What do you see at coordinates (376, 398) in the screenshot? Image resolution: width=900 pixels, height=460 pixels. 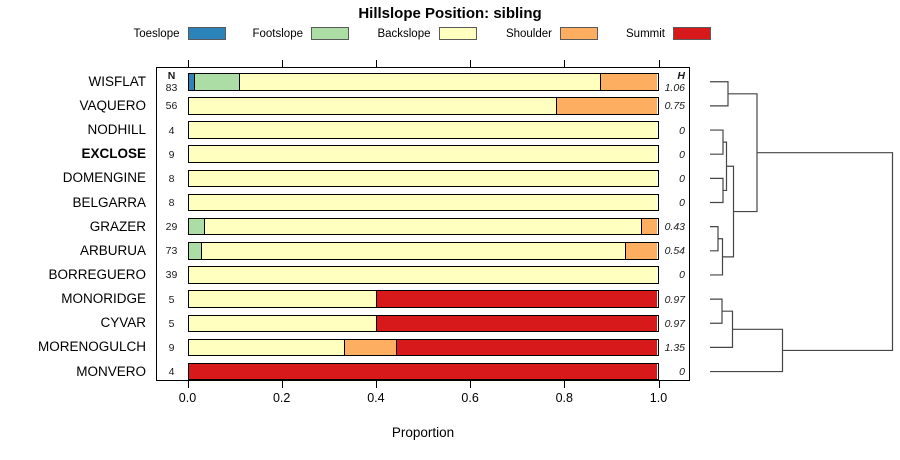 I see `x-axis-tick-label: 0.4` at bounding box center [376, 398].